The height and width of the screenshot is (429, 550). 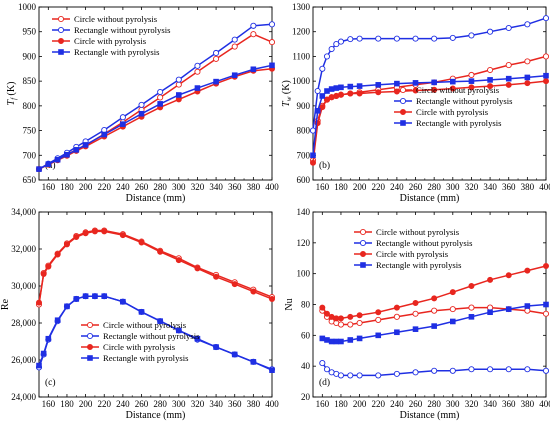 What do you see at coordinates (304, 180) in the screenshot?
I see `y-tick-label: 600` at bounding box center [304, 180].